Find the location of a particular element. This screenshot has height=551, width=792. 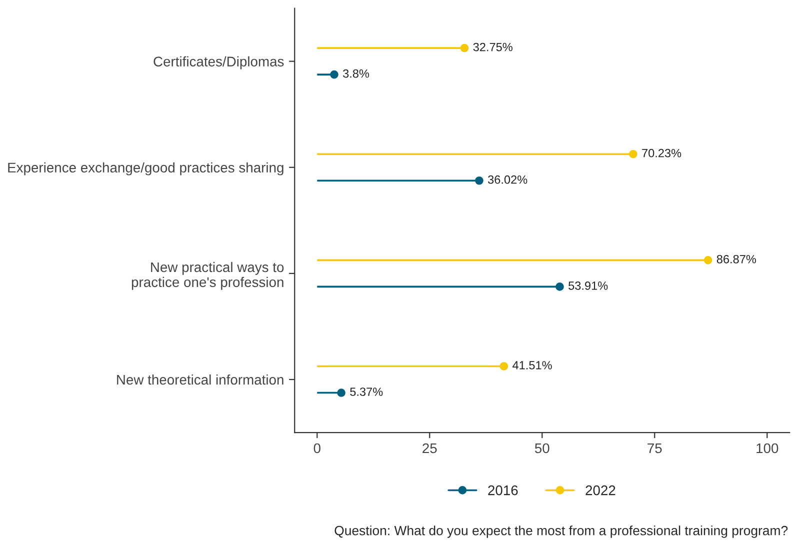

data-label: 70.23% is located at coordinates (662, 153).